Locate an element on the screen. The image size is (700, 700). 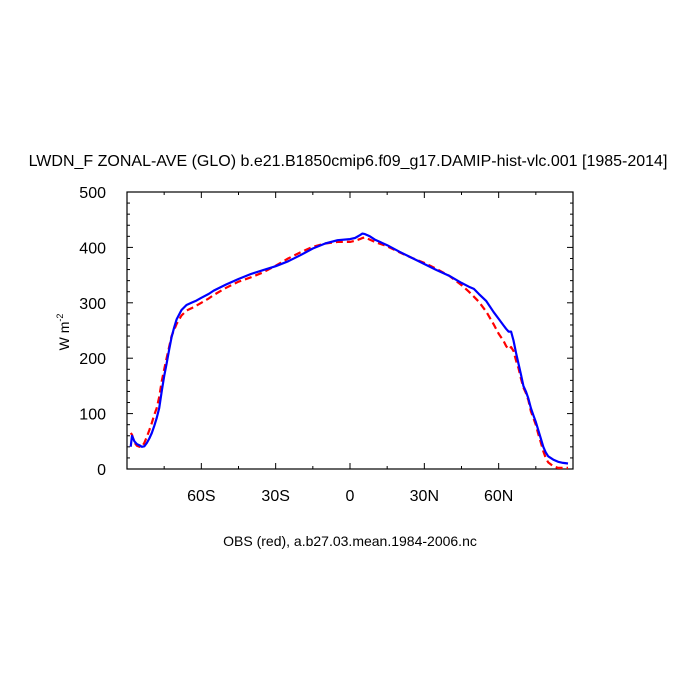
y-tick-label: 200 is located at coordinates (92, 359).